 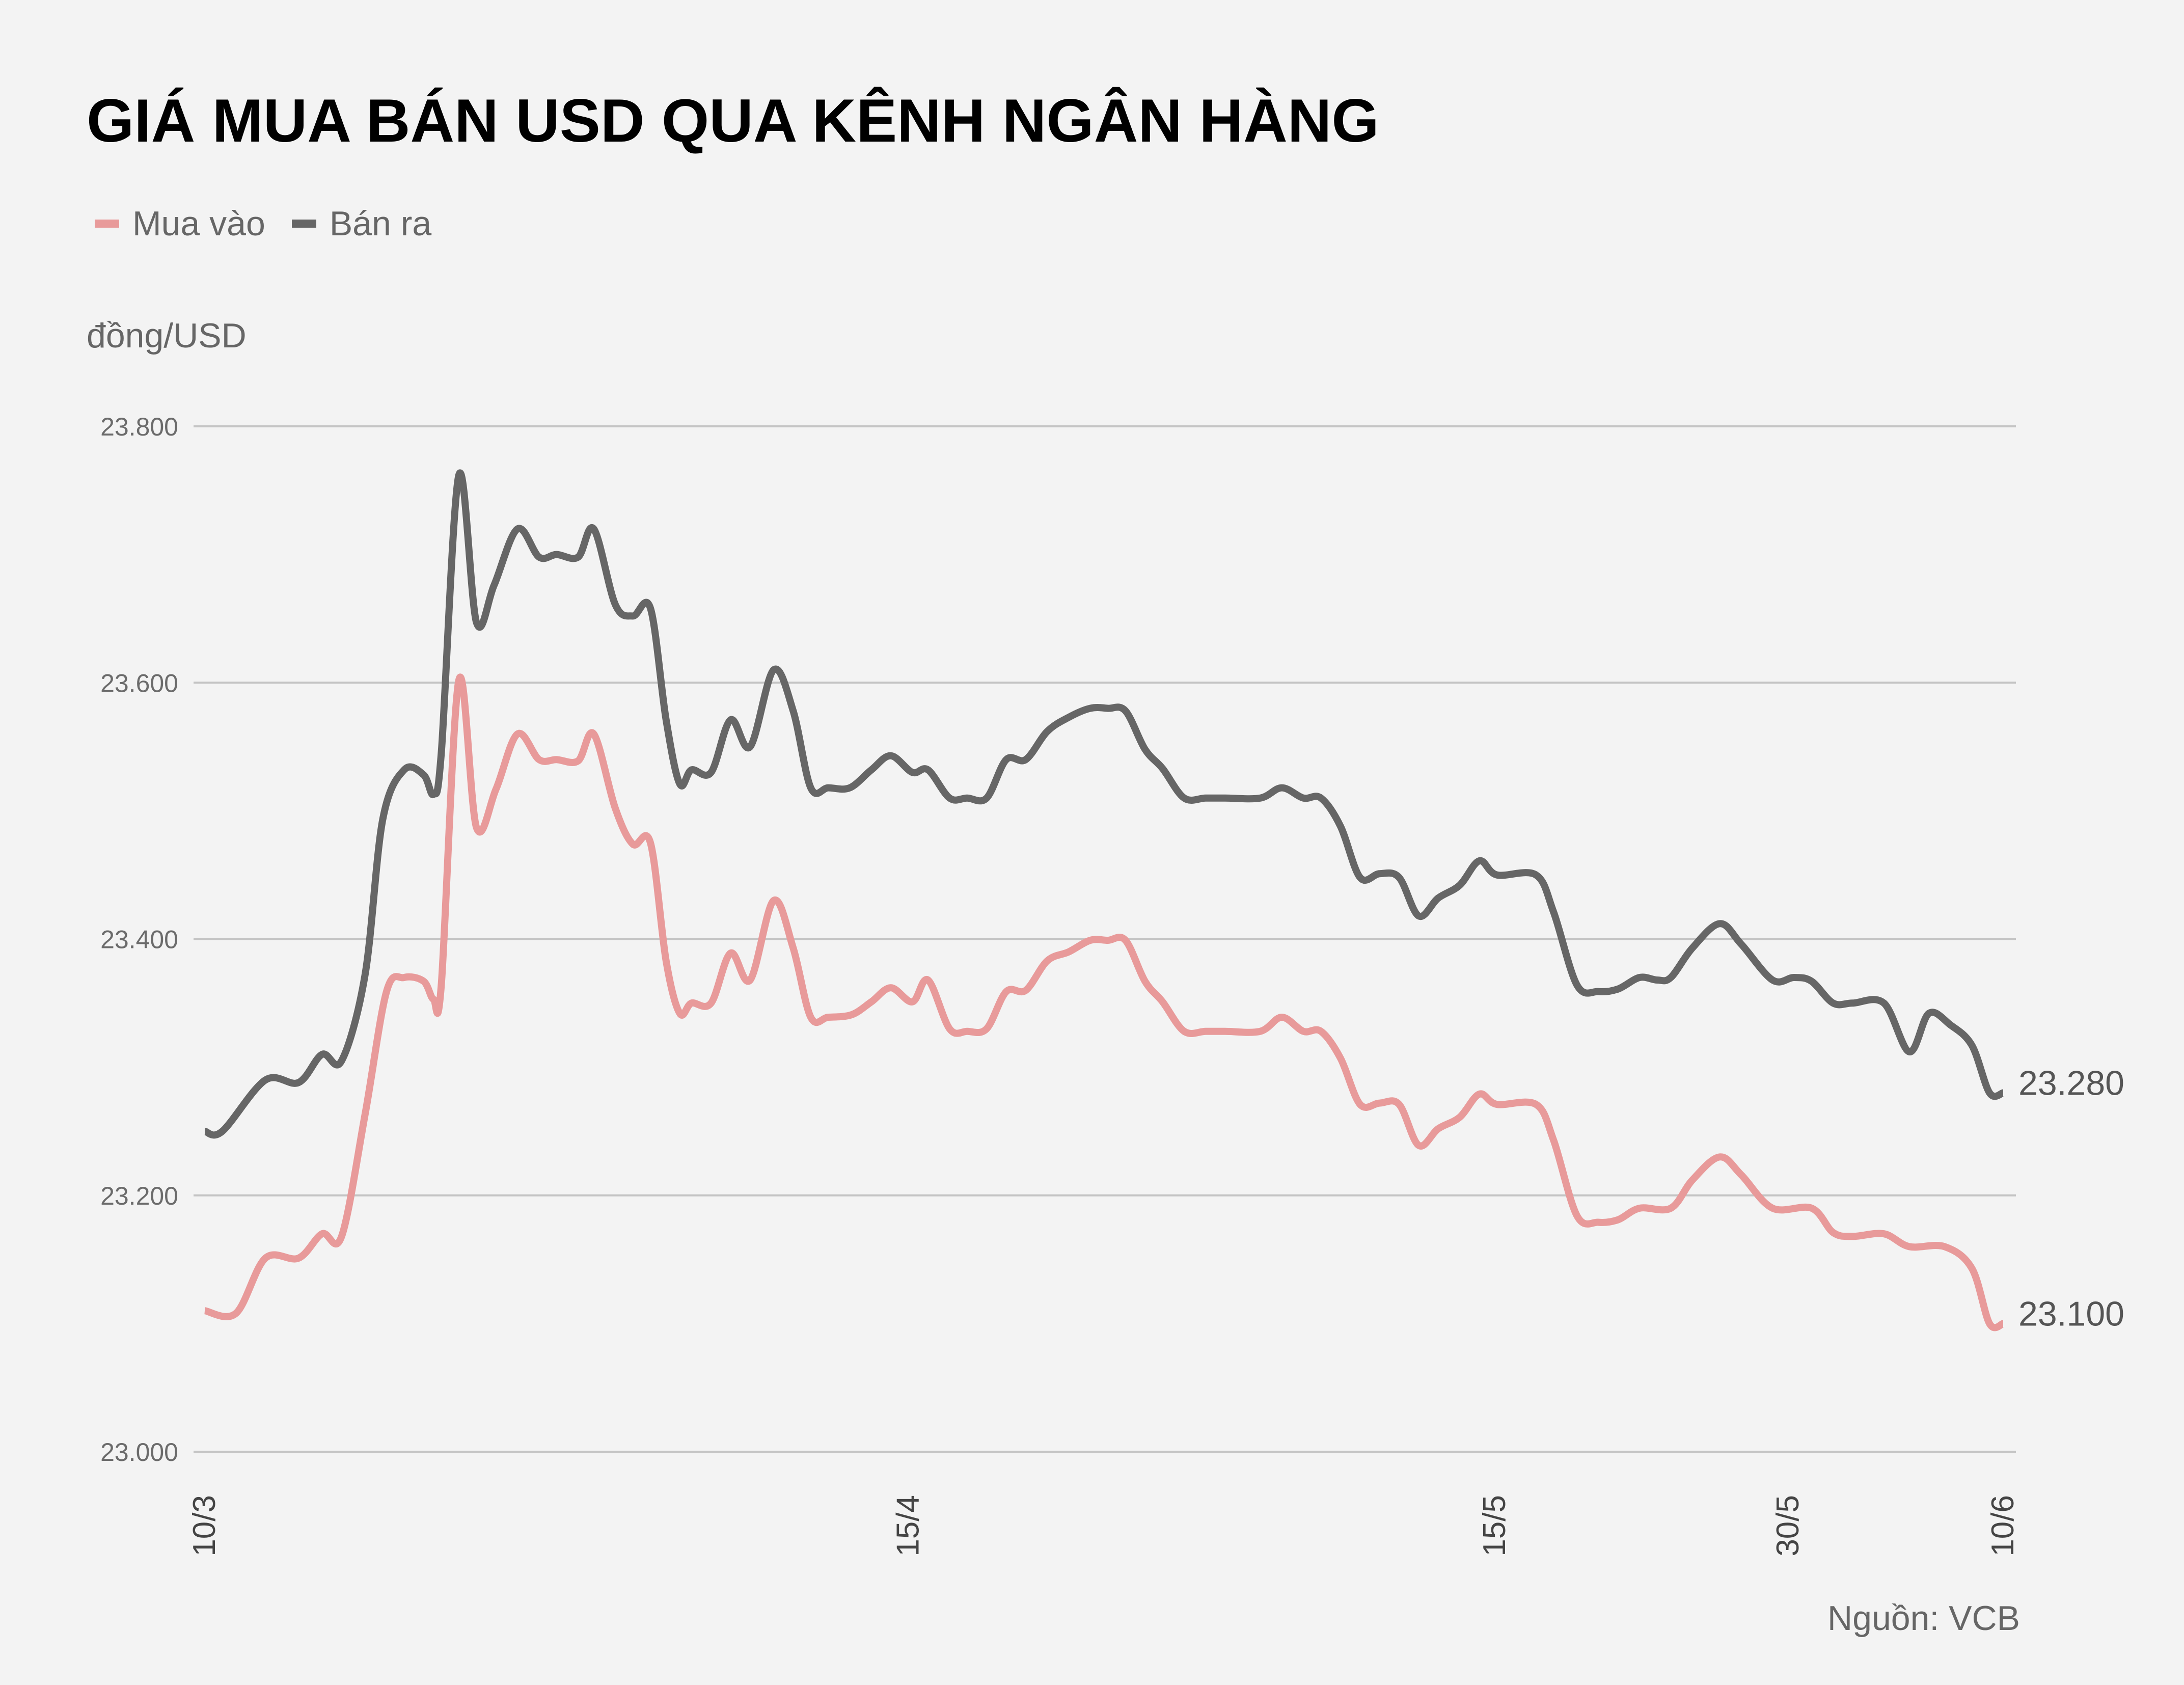 I want to click on source-note: Nguồn: VCB, so click(x=1924, y=1619).